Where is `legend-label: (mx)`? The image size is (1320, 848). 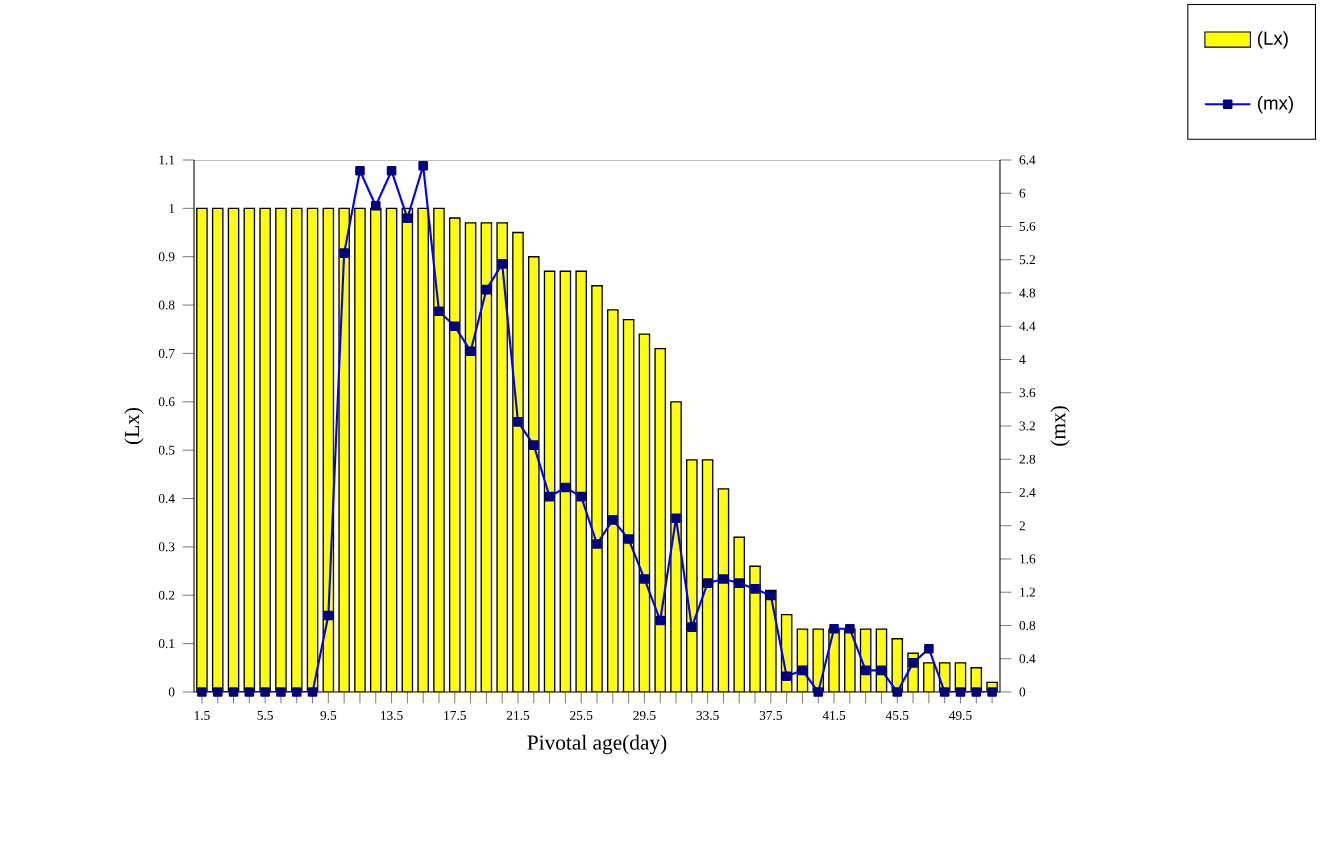 legend-label: (mx) is located at coordinates (1275, 104).